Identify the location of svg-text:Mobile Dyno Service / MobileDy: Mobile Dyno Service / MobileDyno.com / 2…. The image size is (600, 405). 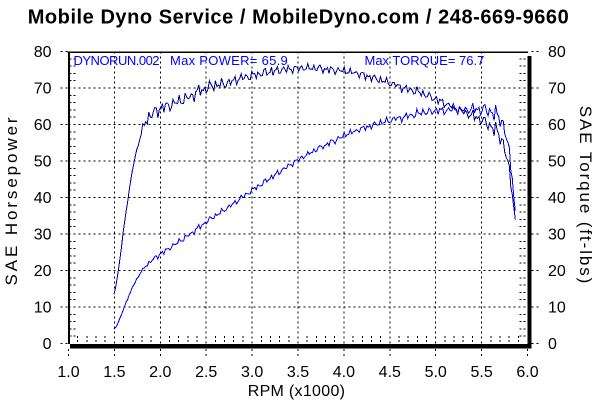
(299, 18).